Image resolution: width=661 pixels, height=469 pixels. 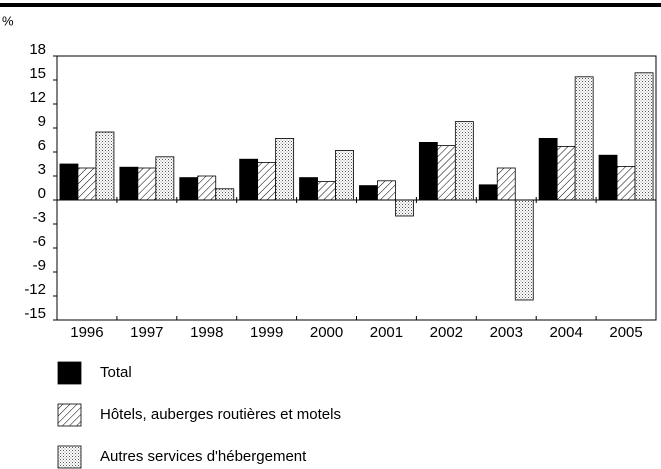 What do you see at coordinates (565, 332) in the screenshot?
I see `x-tick-label: 2004` at bounding box center [565, 332].